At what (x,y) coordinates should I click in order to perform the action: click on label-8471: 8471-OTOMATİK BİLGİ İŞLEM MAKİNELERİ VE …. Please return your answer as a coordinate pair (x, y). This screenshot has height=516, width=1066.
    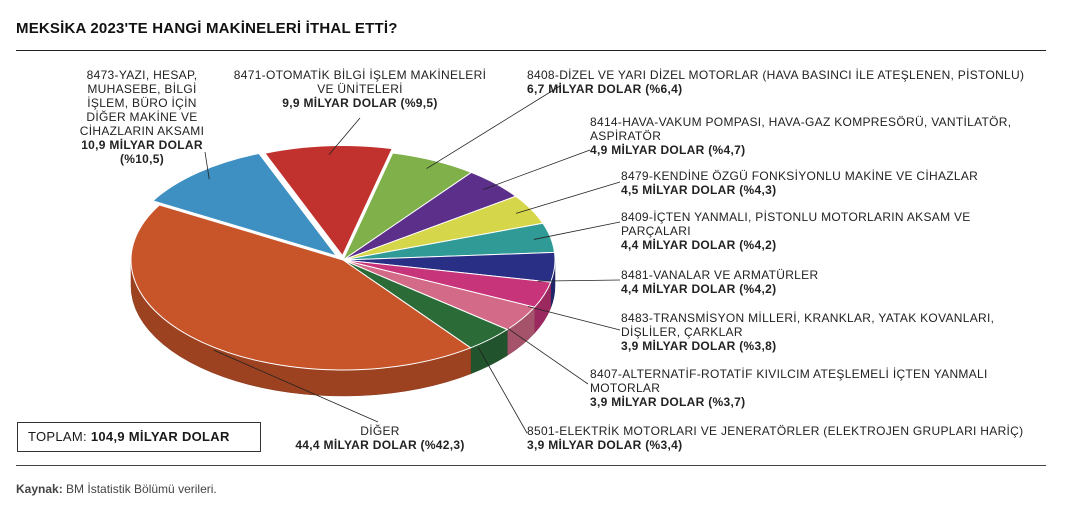
    Looking at the image, I should click on (360, 89).